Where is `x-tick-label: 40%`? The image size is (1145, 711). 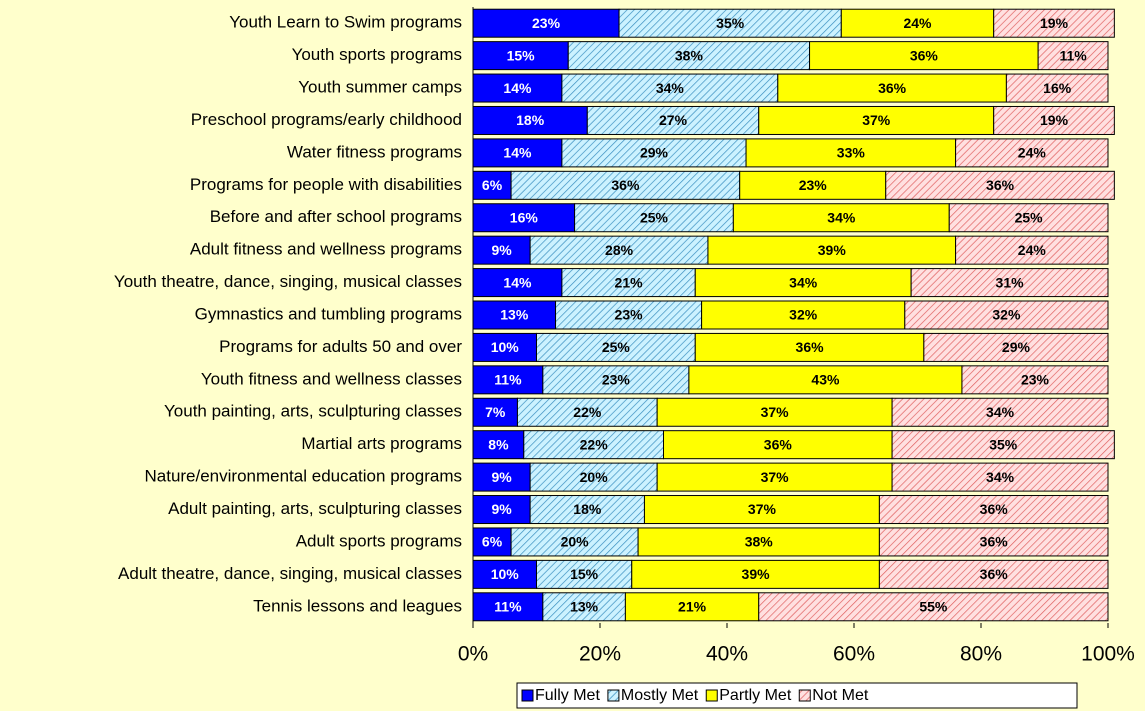 x-tick-label: 40% is located at coordinates (727, 654).